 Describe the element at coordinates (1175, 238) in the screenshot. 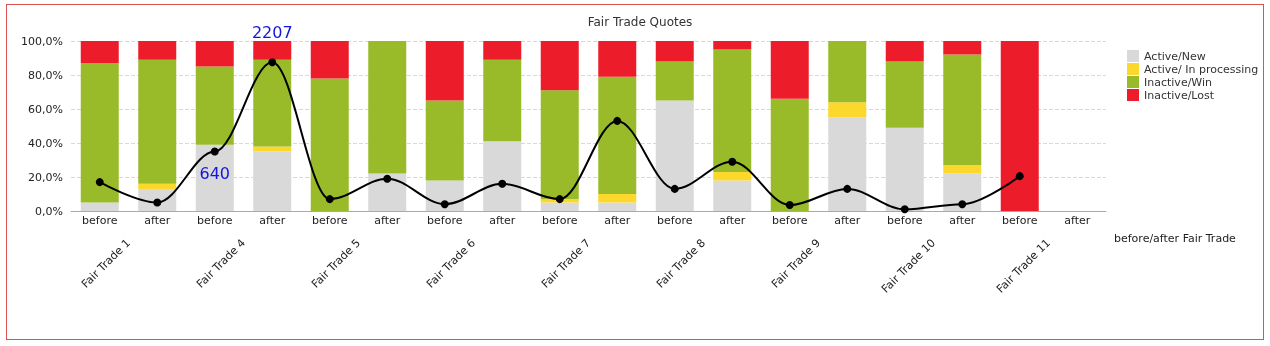

I see `x-axis-title: before/after Fair Trade` at that location.